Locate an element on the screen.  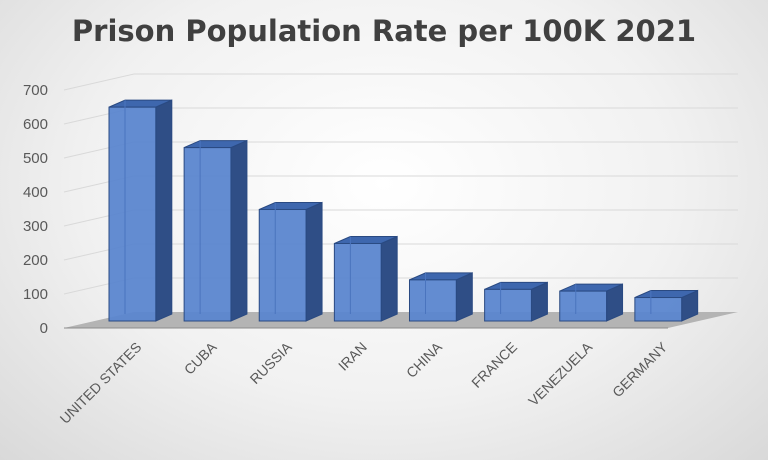
bar-venezuela is located at coordinates (591, 302).